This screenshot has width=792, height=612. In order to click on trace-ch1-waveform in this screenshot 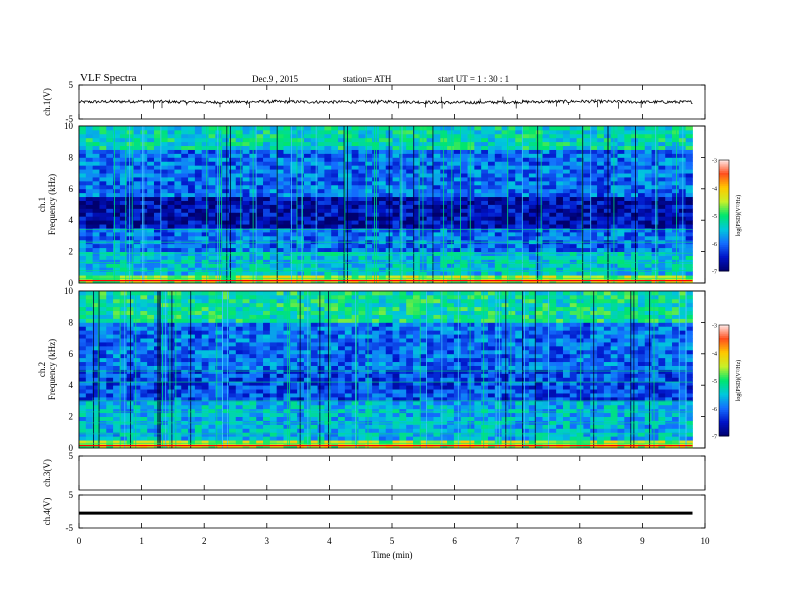, I will do `click(385, 101)`.